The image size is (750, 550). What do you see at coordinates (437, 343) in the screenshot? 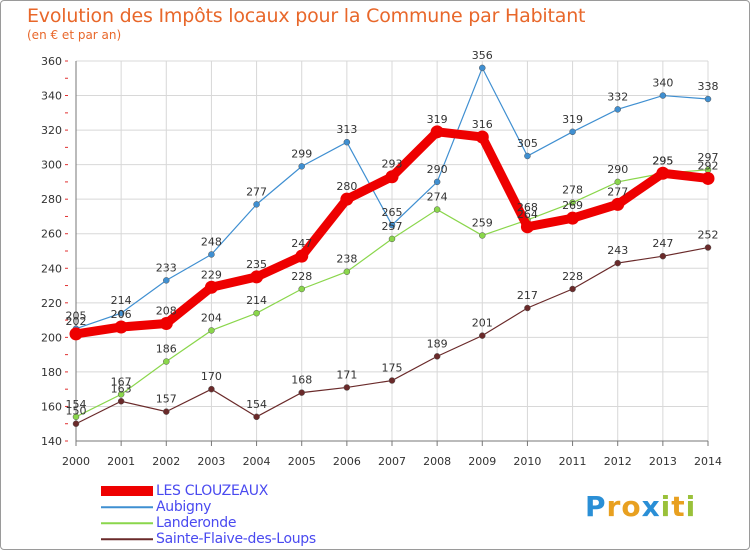
I see `data-label-sainte-flaive-des-loups: 189` at bounding box center [437, 343].